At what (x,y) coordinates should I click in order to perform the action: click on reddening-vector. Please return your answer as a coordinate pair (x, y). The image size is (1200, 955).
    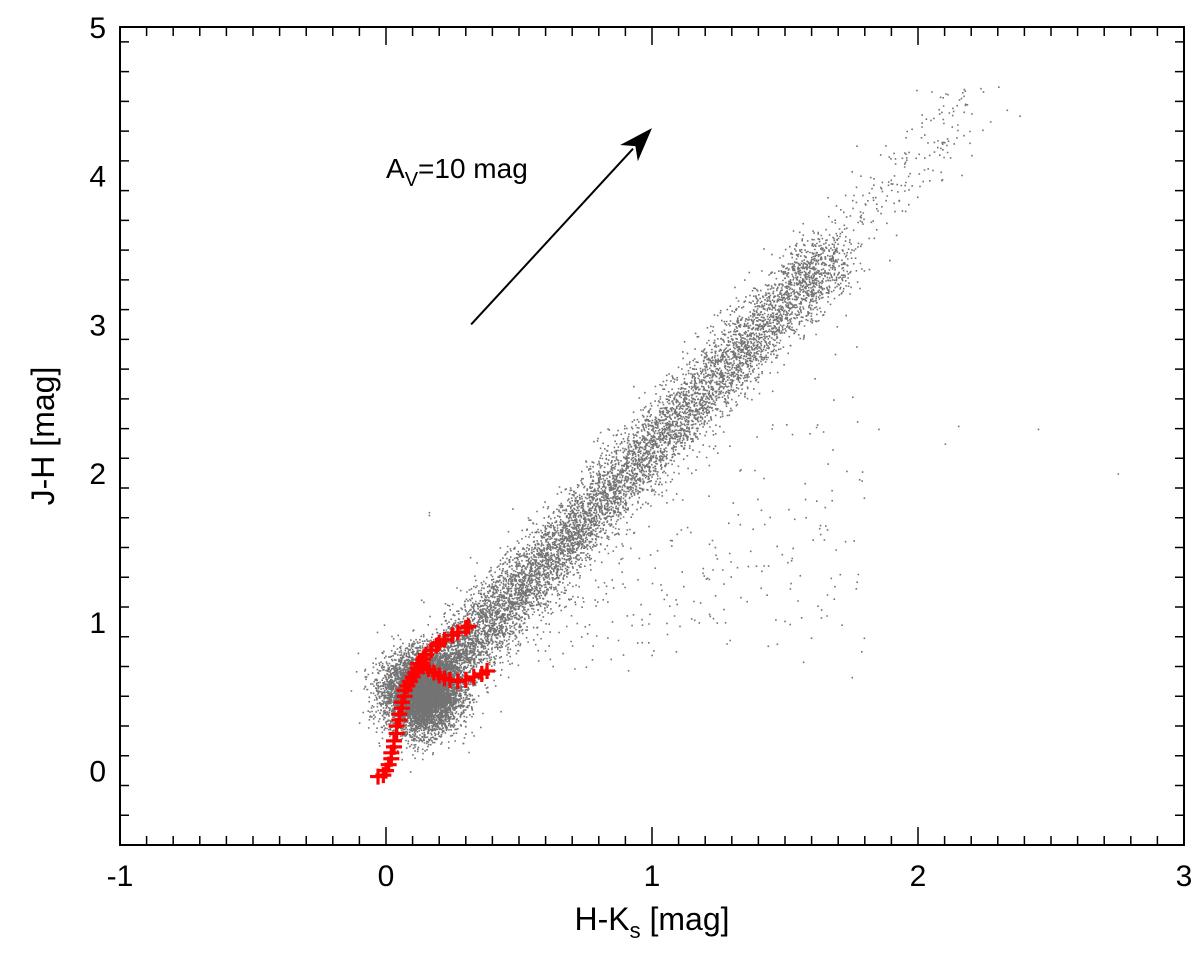
    Looking at the image, I should click on (561, 227).